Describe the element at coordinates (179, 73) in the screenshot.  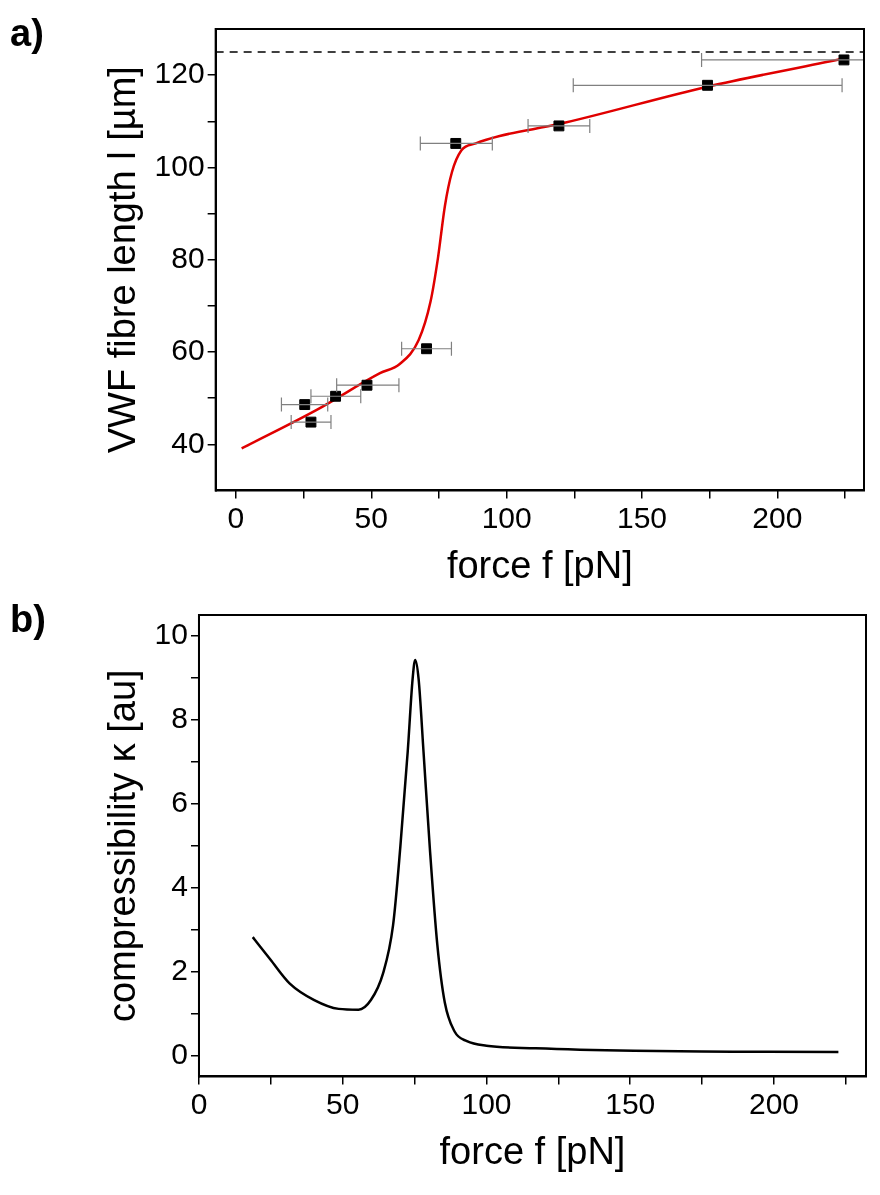
I see `y-tick-label: 120` at that location.